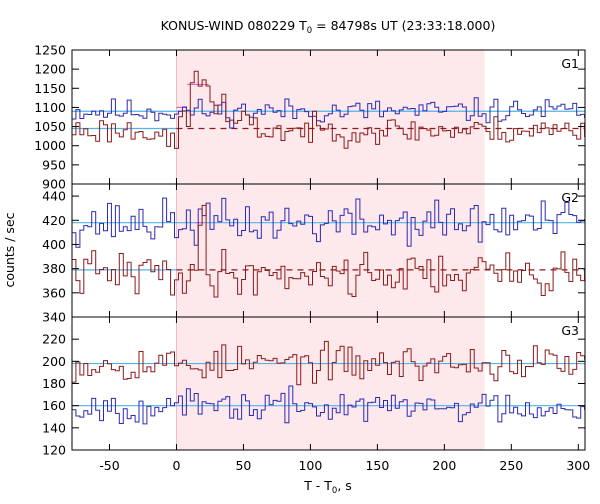 The width and height of the screenshot is (600, 504). What do you see at coordinates (54, 164) in the screenshot?
I see `y-tick-label: 950` at bounding box center [54, 164].